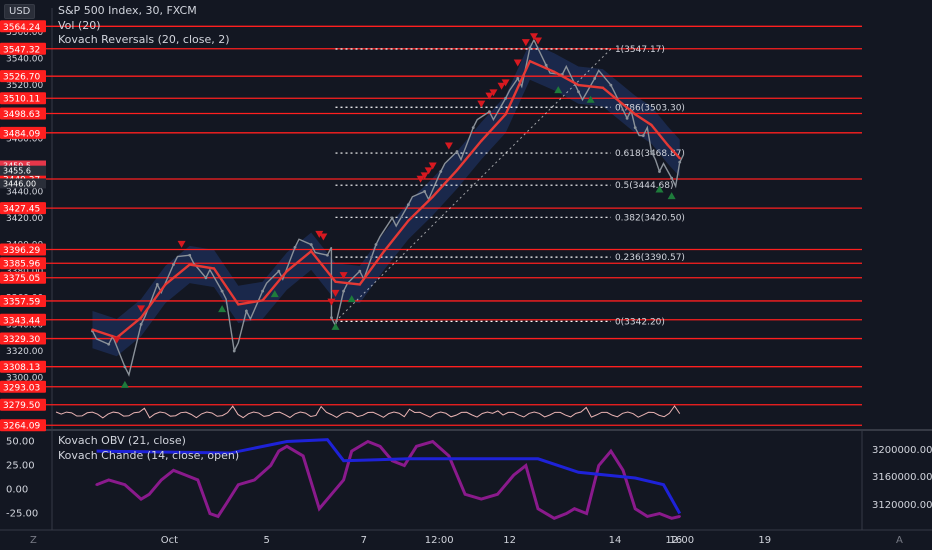 The width and height of the screenshot is (932, 550). Describe the element at coordinates (389, 476) in the screenshot. I see `obv-line` at that location.